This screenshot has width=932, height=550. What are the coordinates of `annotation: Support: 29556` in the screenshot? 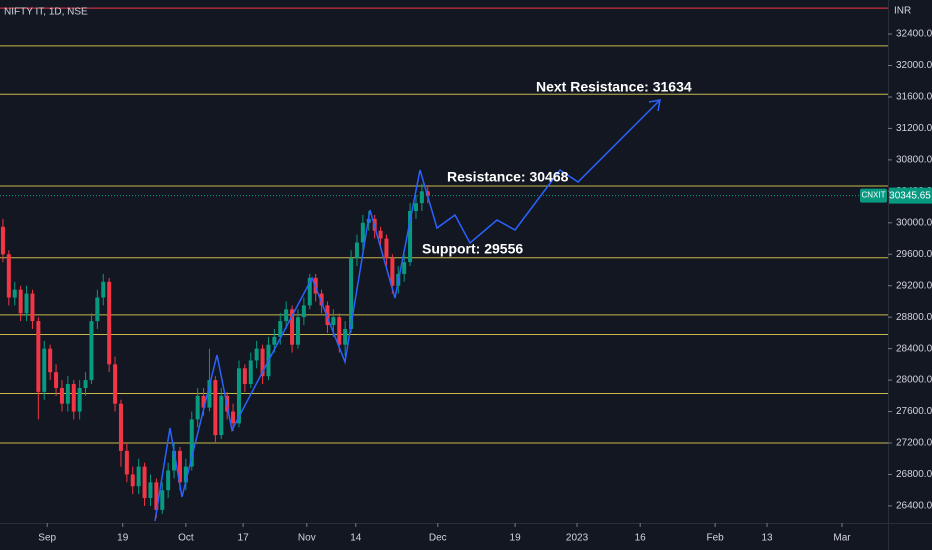 It's located at (472, 249).